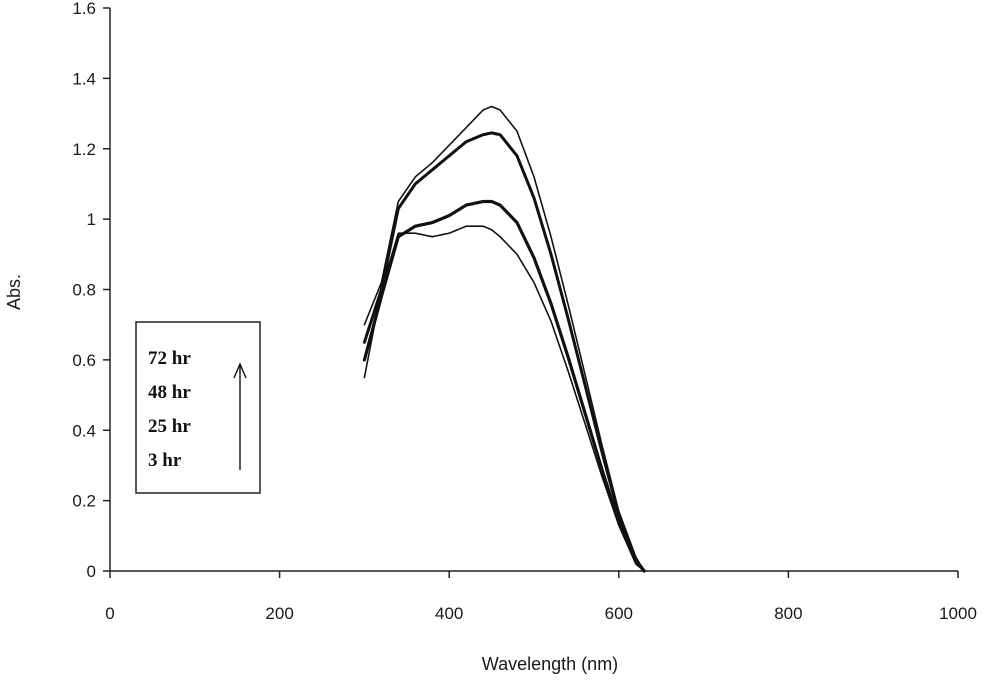  What do you see at coordinates (169, 392) in the screenshot?
I see `legend-item: 48 hr` at bounding box center [169, 392].